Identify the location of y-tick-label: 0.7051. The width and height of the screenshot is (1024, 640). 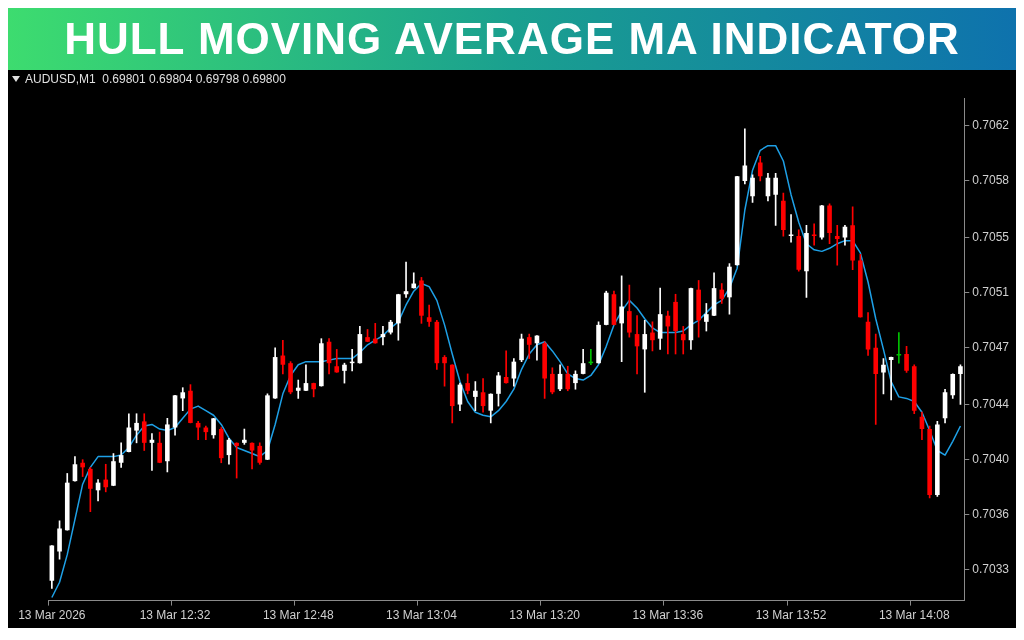
(991, 292).